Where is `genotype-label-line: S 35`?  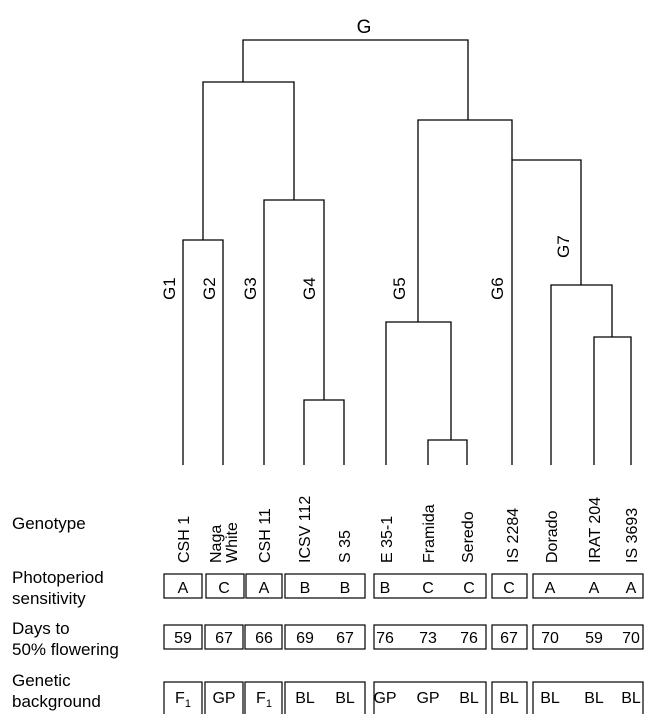
genotype-label-line: S 35 is located at coordinates (345, 546).